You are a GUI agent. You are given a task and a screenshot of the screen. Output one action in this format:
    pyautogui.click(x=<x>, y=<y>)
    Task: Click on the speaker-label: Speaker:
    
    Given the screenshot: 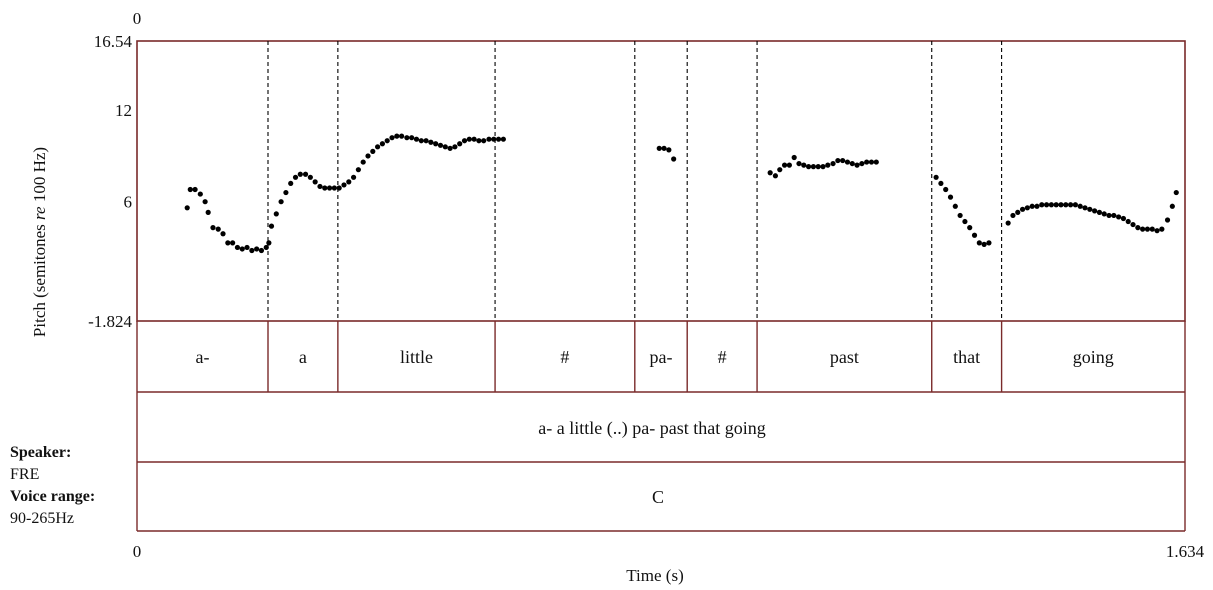 What is the action you would take?
    pyautogui.click(x=41, y=452)
    